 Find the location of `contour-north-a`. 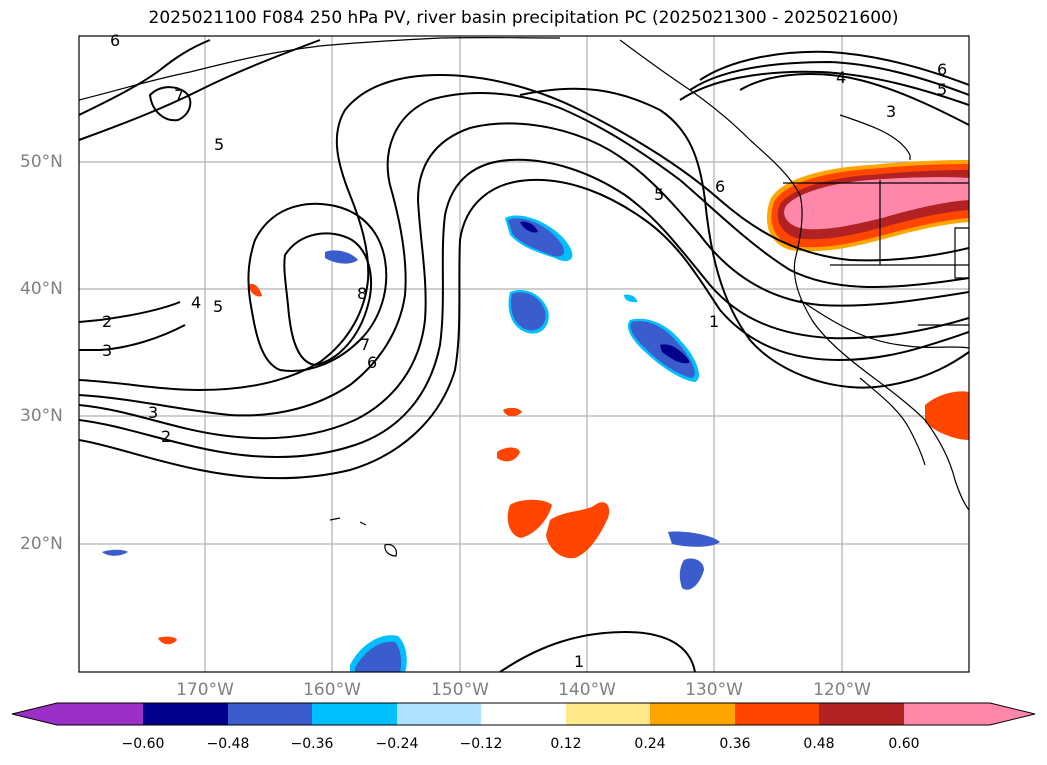

contour-north-a is located at coordinates (145, 77).